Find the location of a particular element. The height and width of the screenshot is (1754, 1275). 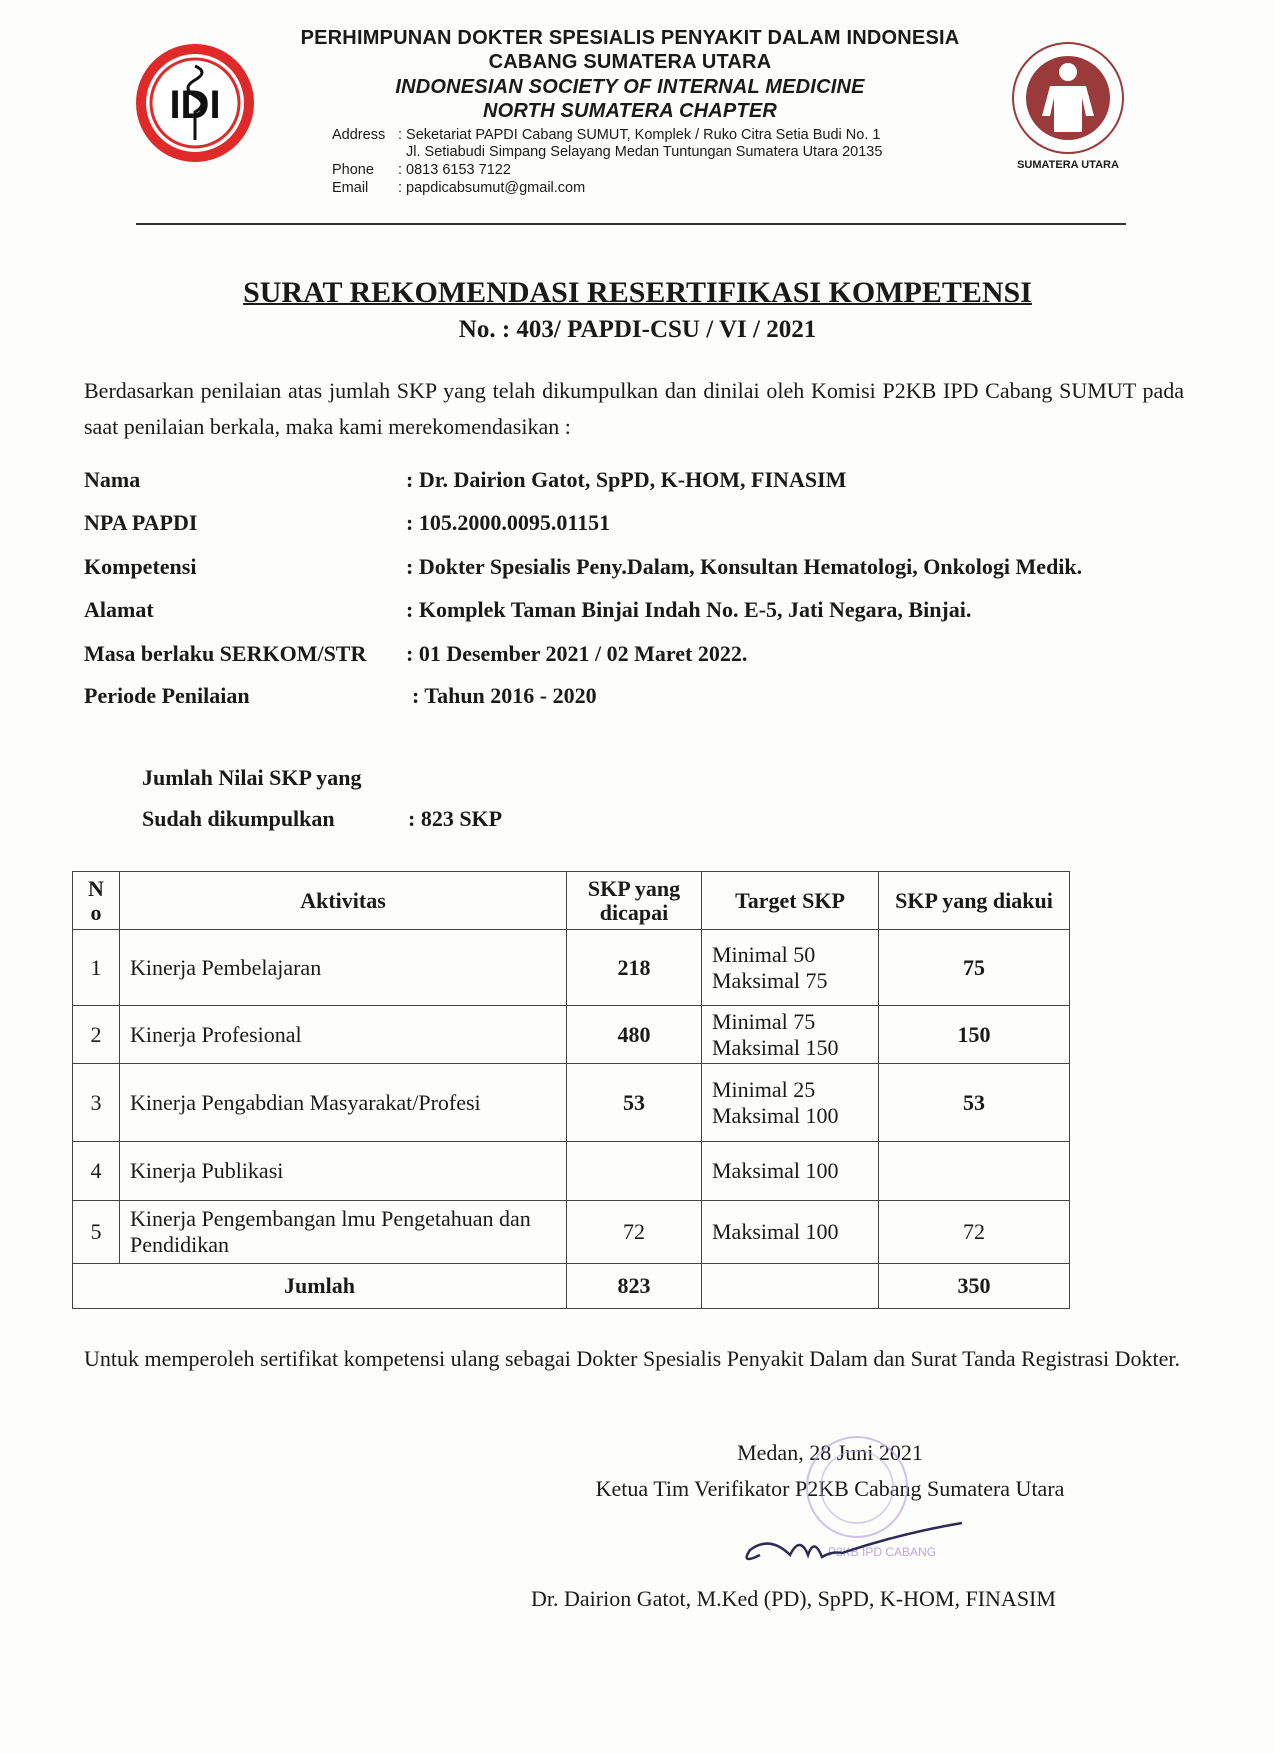

signature-scribble is located at coordinates (845, 1545).